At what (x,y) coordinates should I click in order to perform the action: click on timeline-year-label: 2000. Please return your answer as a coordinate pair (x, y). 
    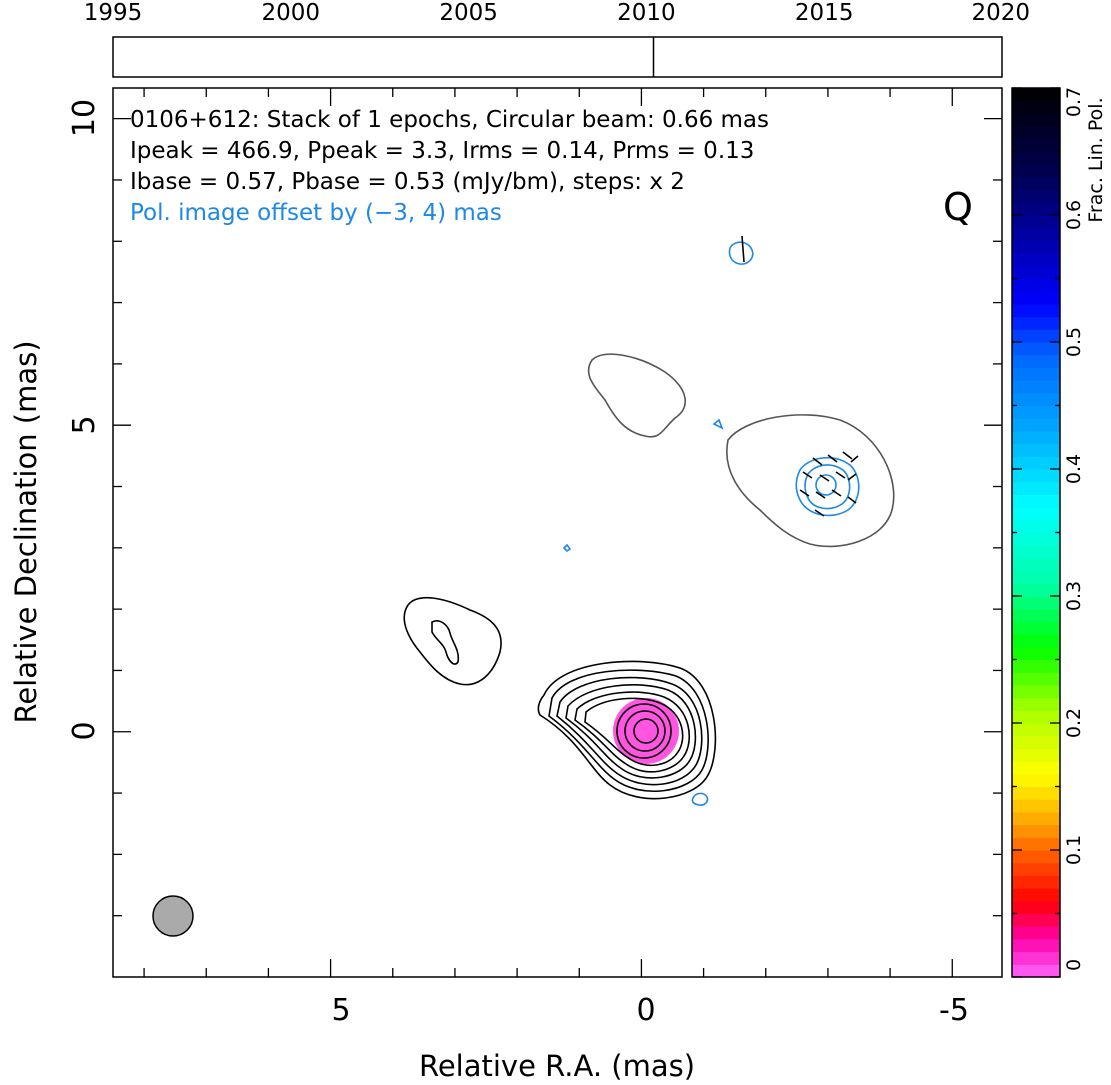
    Looking at the image, I should click on (291, 13).